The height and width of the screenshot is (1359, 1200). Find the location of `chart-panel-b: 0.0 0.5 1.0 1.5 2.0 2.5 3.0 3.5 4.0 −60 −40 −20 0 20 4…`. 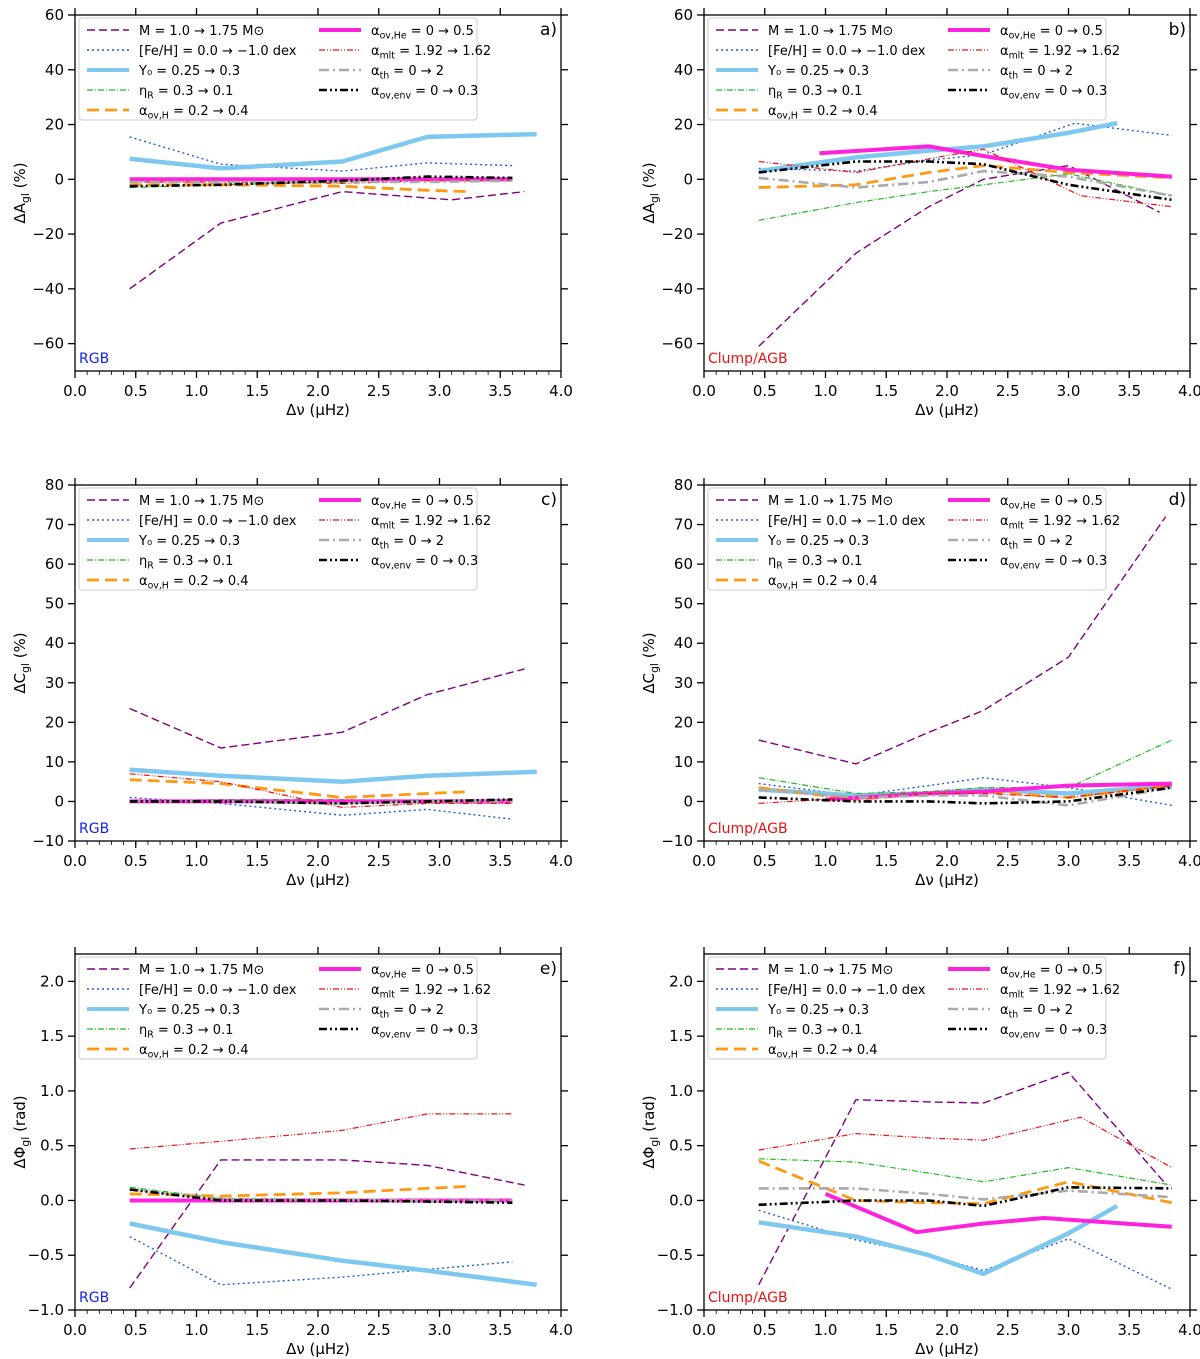

chart-panel-b: 0.0 0.5 1.0 1.5 2.0 2.5 3.0 3.5 4.0 −60 −40 −20 0 20 4… is located at coordinates (920, 212).